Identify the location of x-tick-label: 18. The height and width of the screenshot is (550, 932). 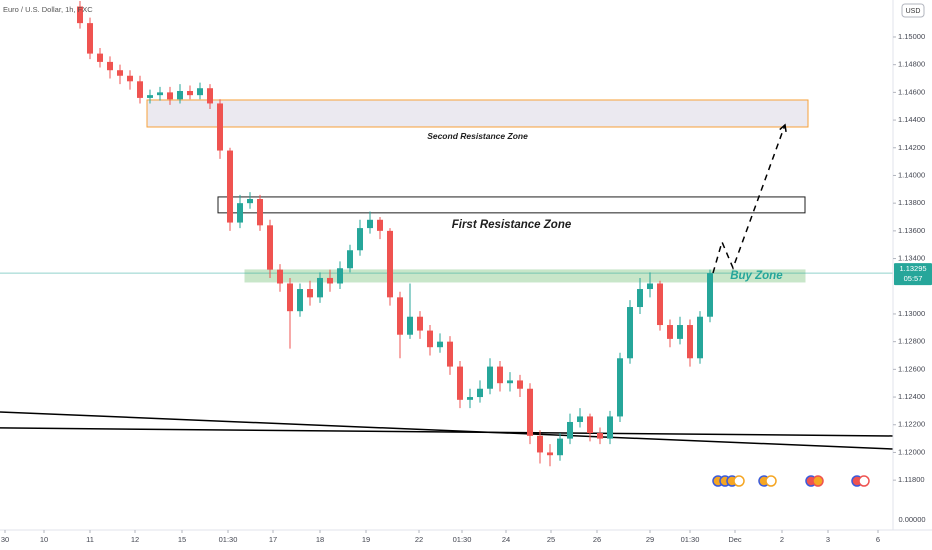
(320, 539).